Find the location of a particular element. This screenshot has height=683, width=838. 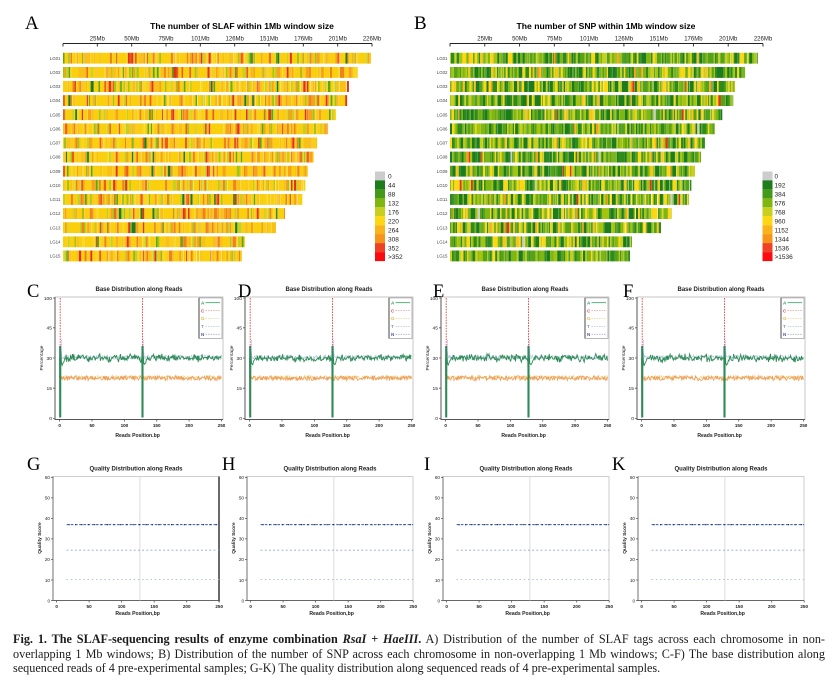

svg-text: 20 is located at coordinates (438, 559).